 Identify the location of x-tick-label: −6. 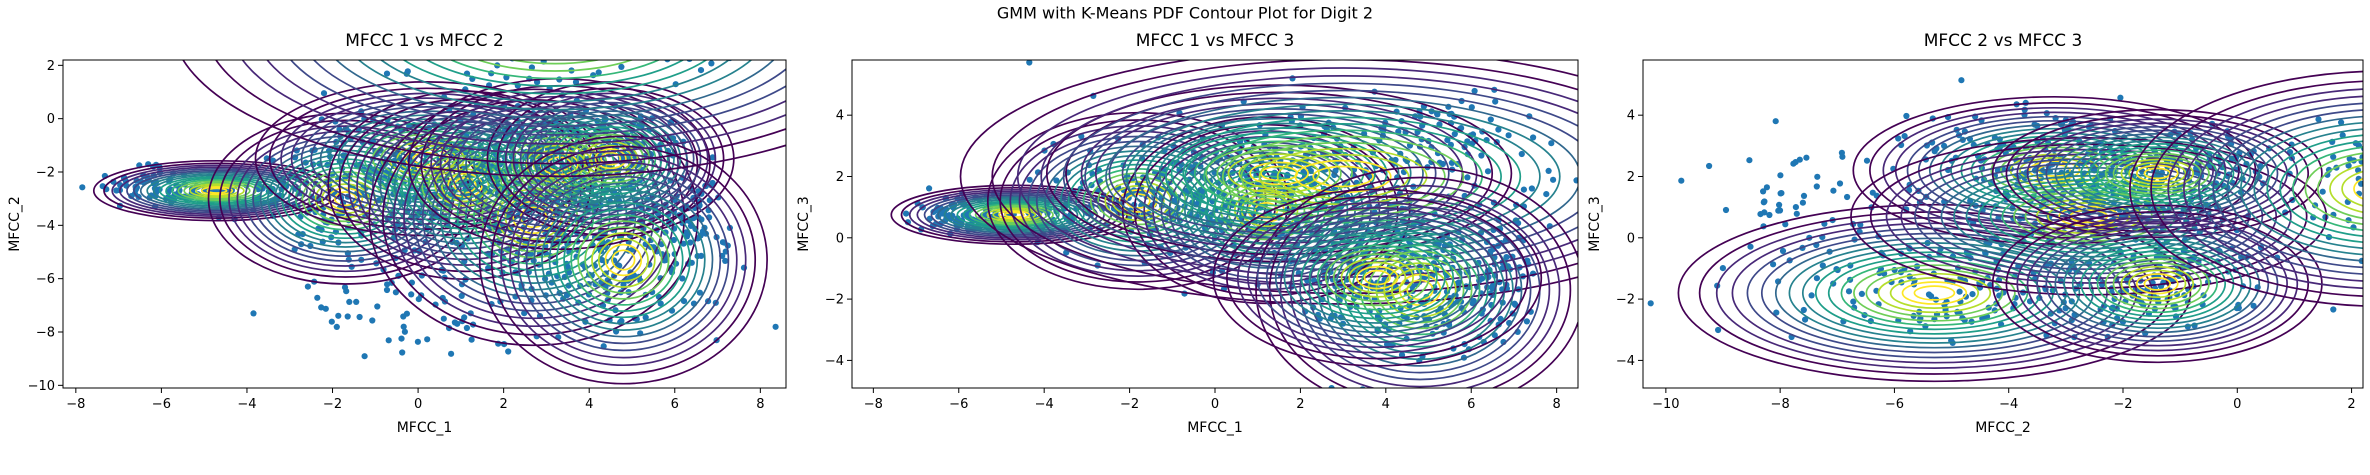
(1894, 404).